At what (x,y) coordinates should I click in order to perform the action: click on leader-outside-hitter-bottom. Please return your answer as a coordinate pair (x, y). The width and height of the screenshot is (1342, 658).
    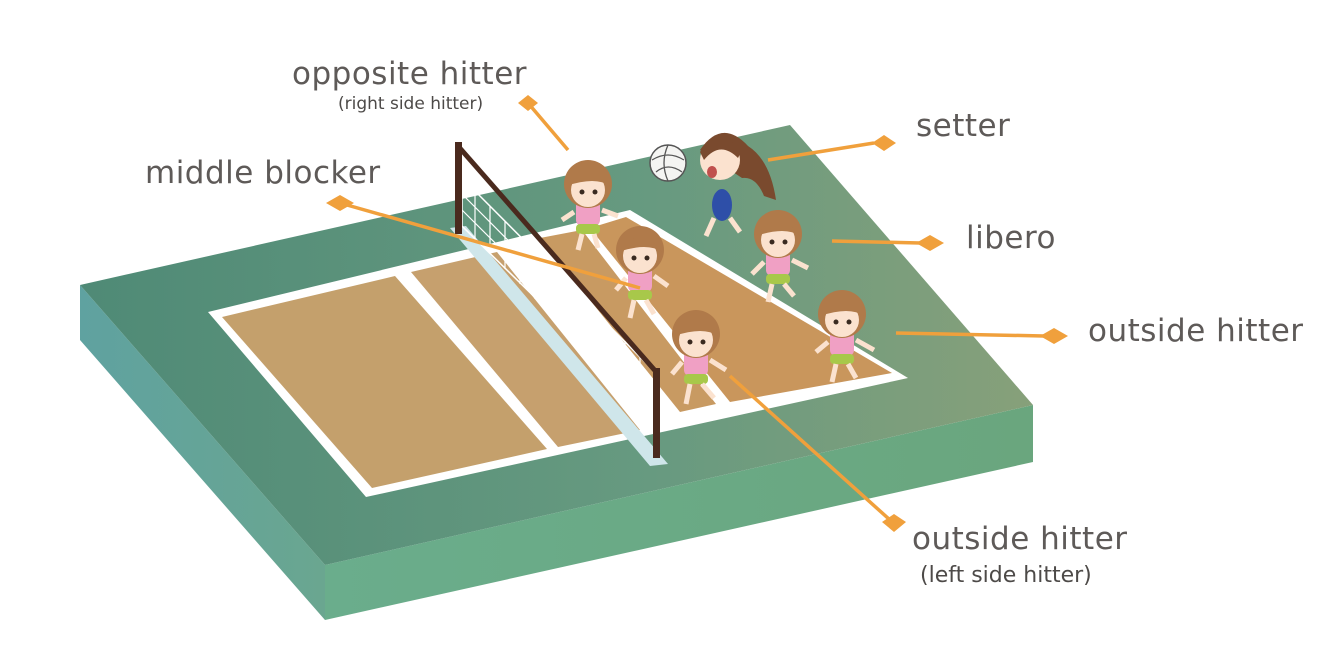
    Looking at the image, I should click on (817, 453).